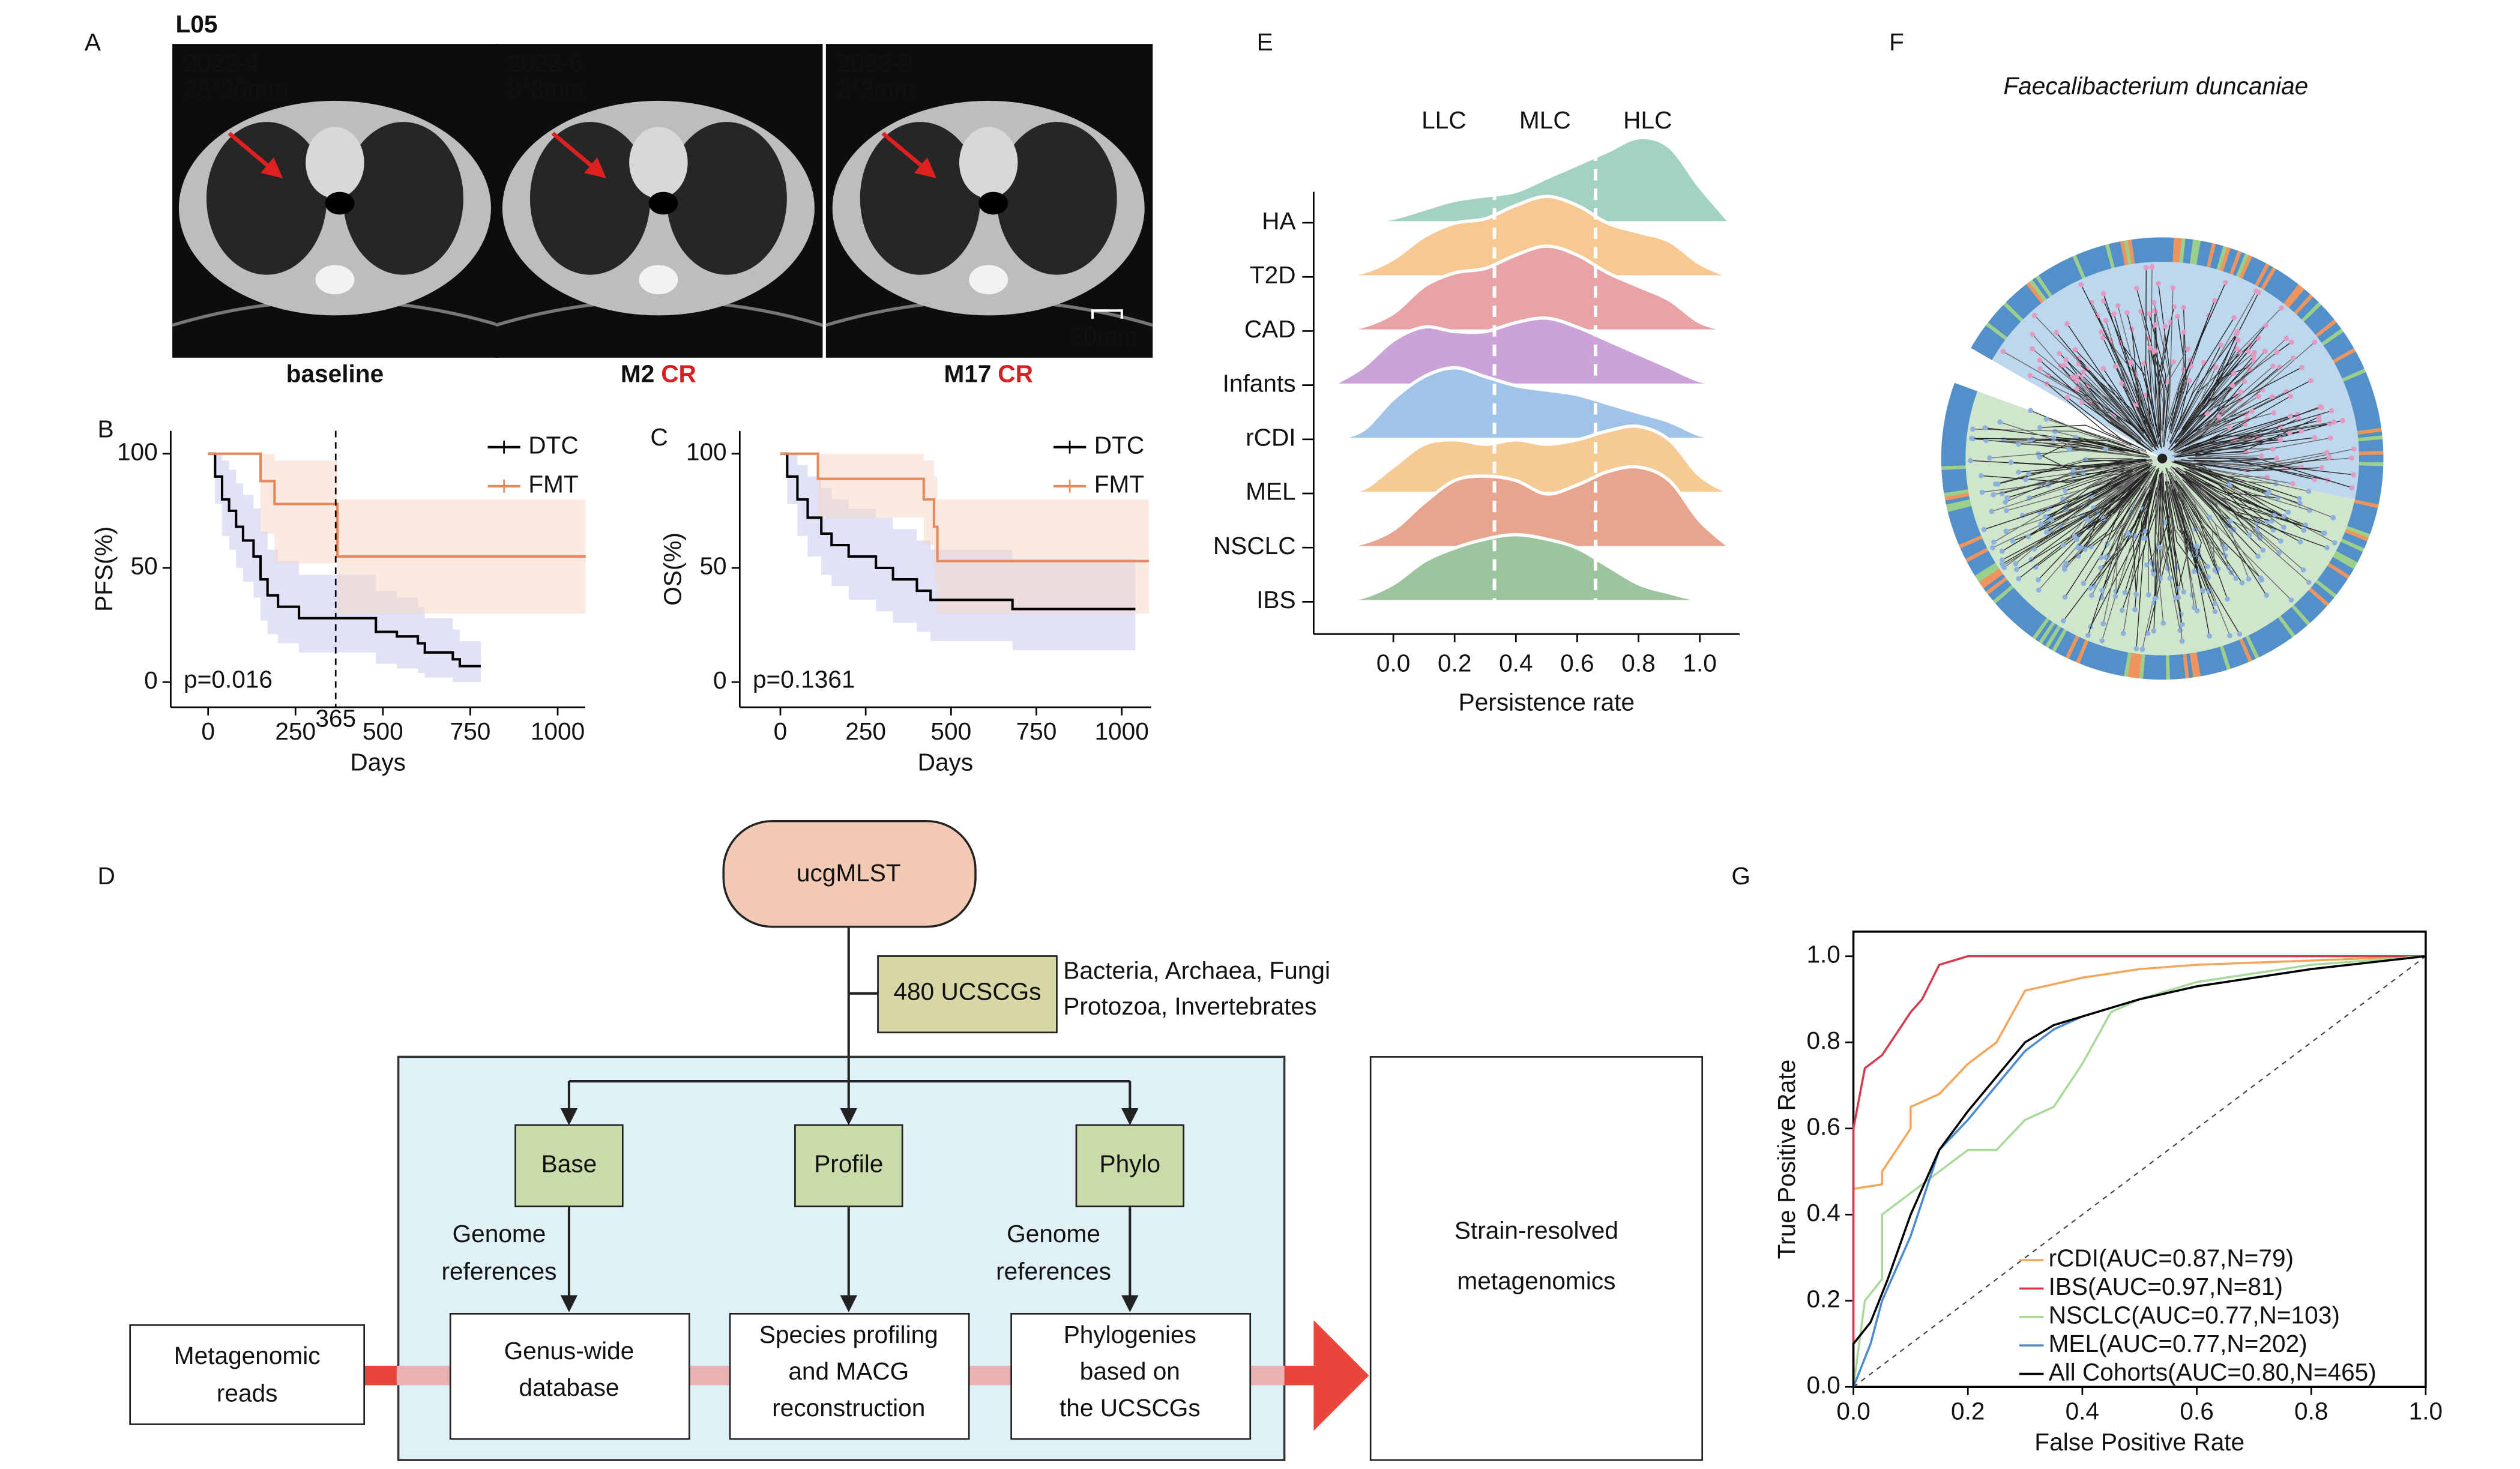  Describe the element at coordinates (1056, 198) in the screenshot. I see `ct-lung` at that location.